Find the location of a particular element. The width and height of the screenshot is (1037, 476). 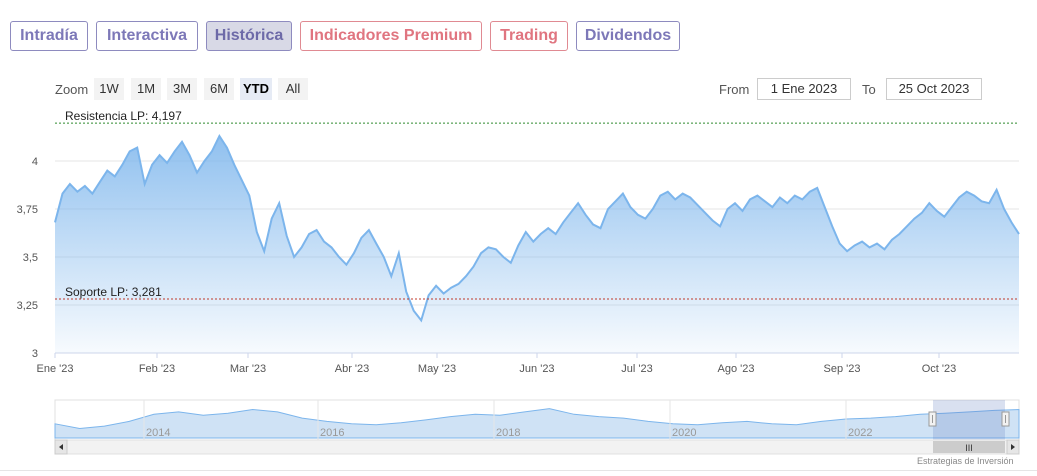

navigator-year-label: 2014 is located at coordinates (158, 433).